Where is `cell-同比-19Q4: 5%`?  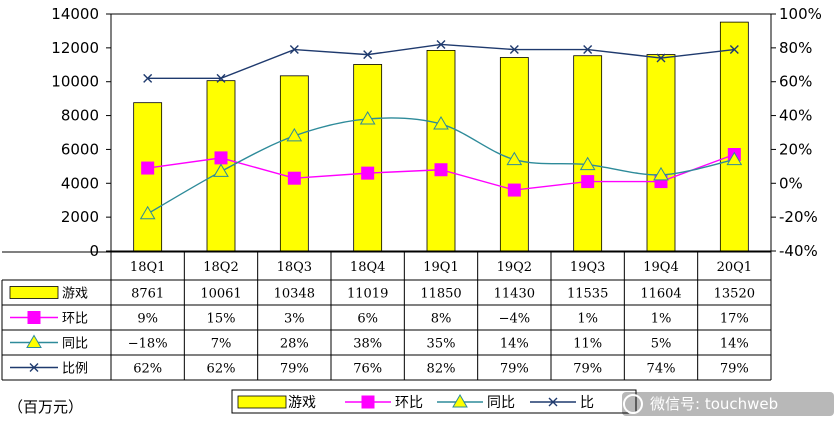 cell-同比-19Q4: 5% is located at coordinates (661, 344).